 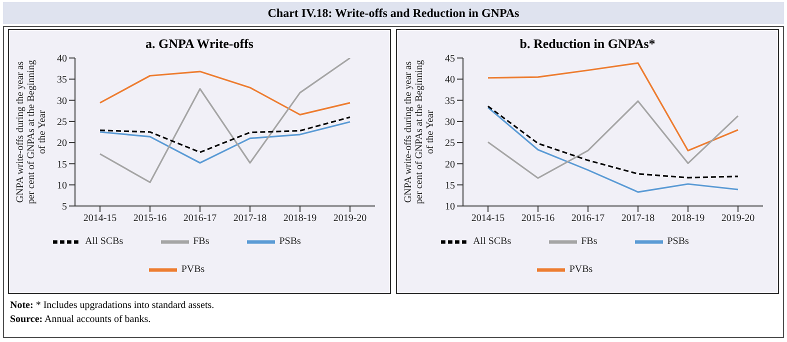 I want to click on y-tick-label: 45, so click(x=450, y=59).